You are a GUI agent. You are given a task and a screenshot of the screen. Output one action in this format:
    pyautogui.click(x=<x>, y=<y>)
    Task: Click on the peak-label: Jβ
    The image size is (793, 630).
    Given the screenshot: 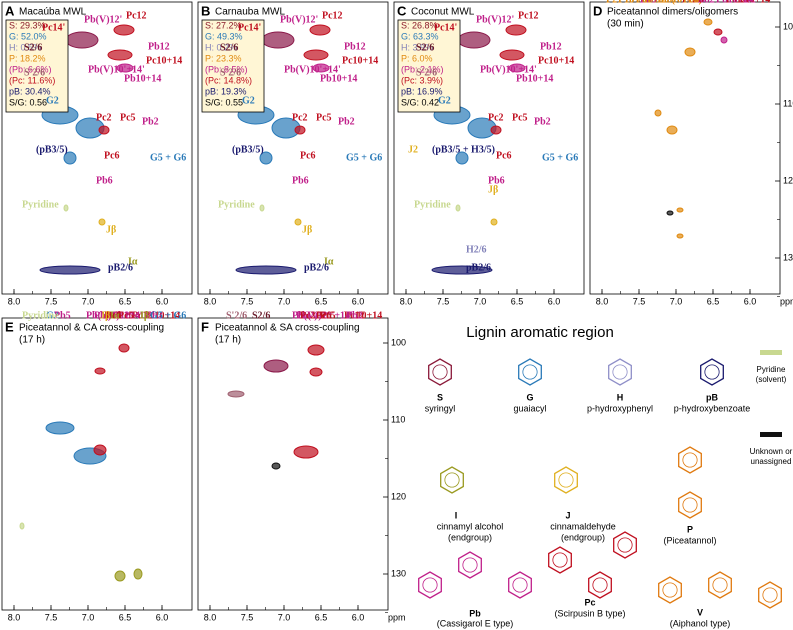 What is the action you would take?
    pyautogui.click(x=111, y=229)
    